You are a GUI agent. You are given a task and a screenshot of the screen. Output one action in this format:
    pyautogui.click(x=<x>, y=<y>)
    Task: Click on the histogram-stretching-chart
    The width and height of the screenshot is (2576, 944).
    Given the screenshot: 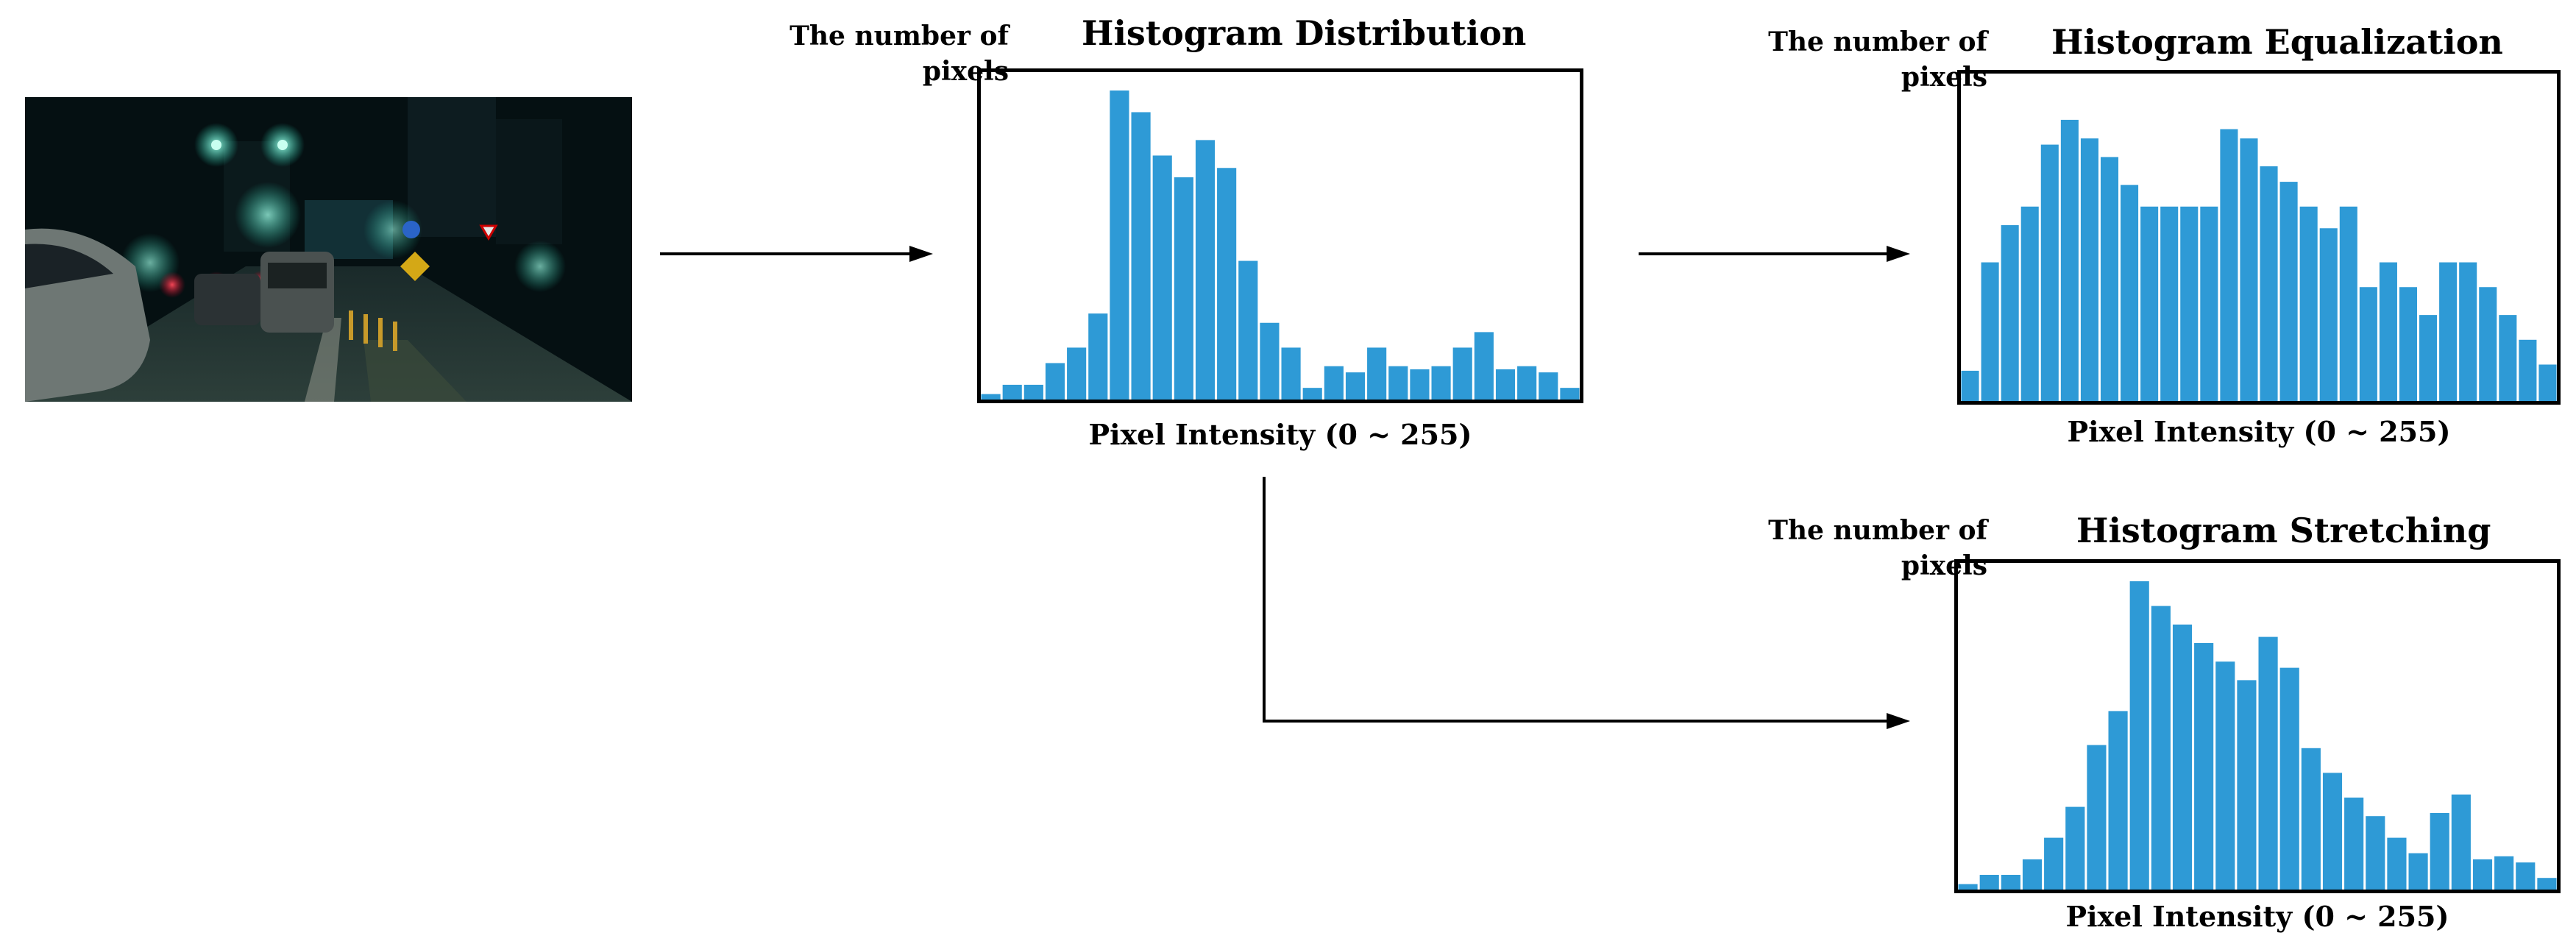 What is the action you would take?
    pyautogui.click(x=2257, y=726)
    